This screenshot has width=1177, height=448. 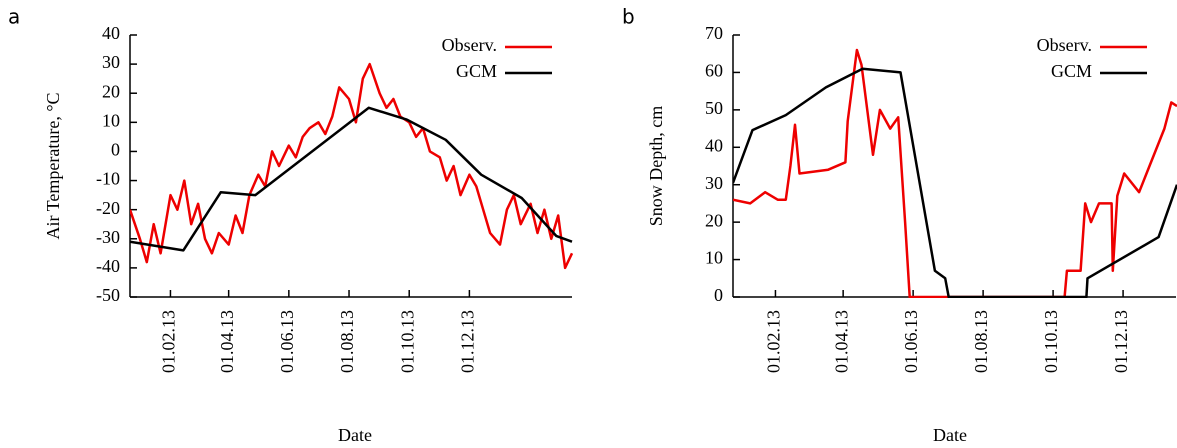 What do you see at coordinates (14, 17) in the screenshot?
I see `panel-label: a` at bounding box center [14, 17].